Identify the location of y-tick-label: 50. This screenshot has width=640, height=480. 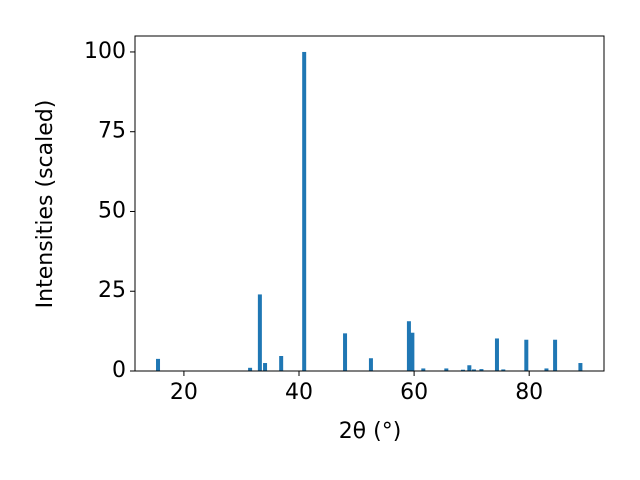
(112, 210).